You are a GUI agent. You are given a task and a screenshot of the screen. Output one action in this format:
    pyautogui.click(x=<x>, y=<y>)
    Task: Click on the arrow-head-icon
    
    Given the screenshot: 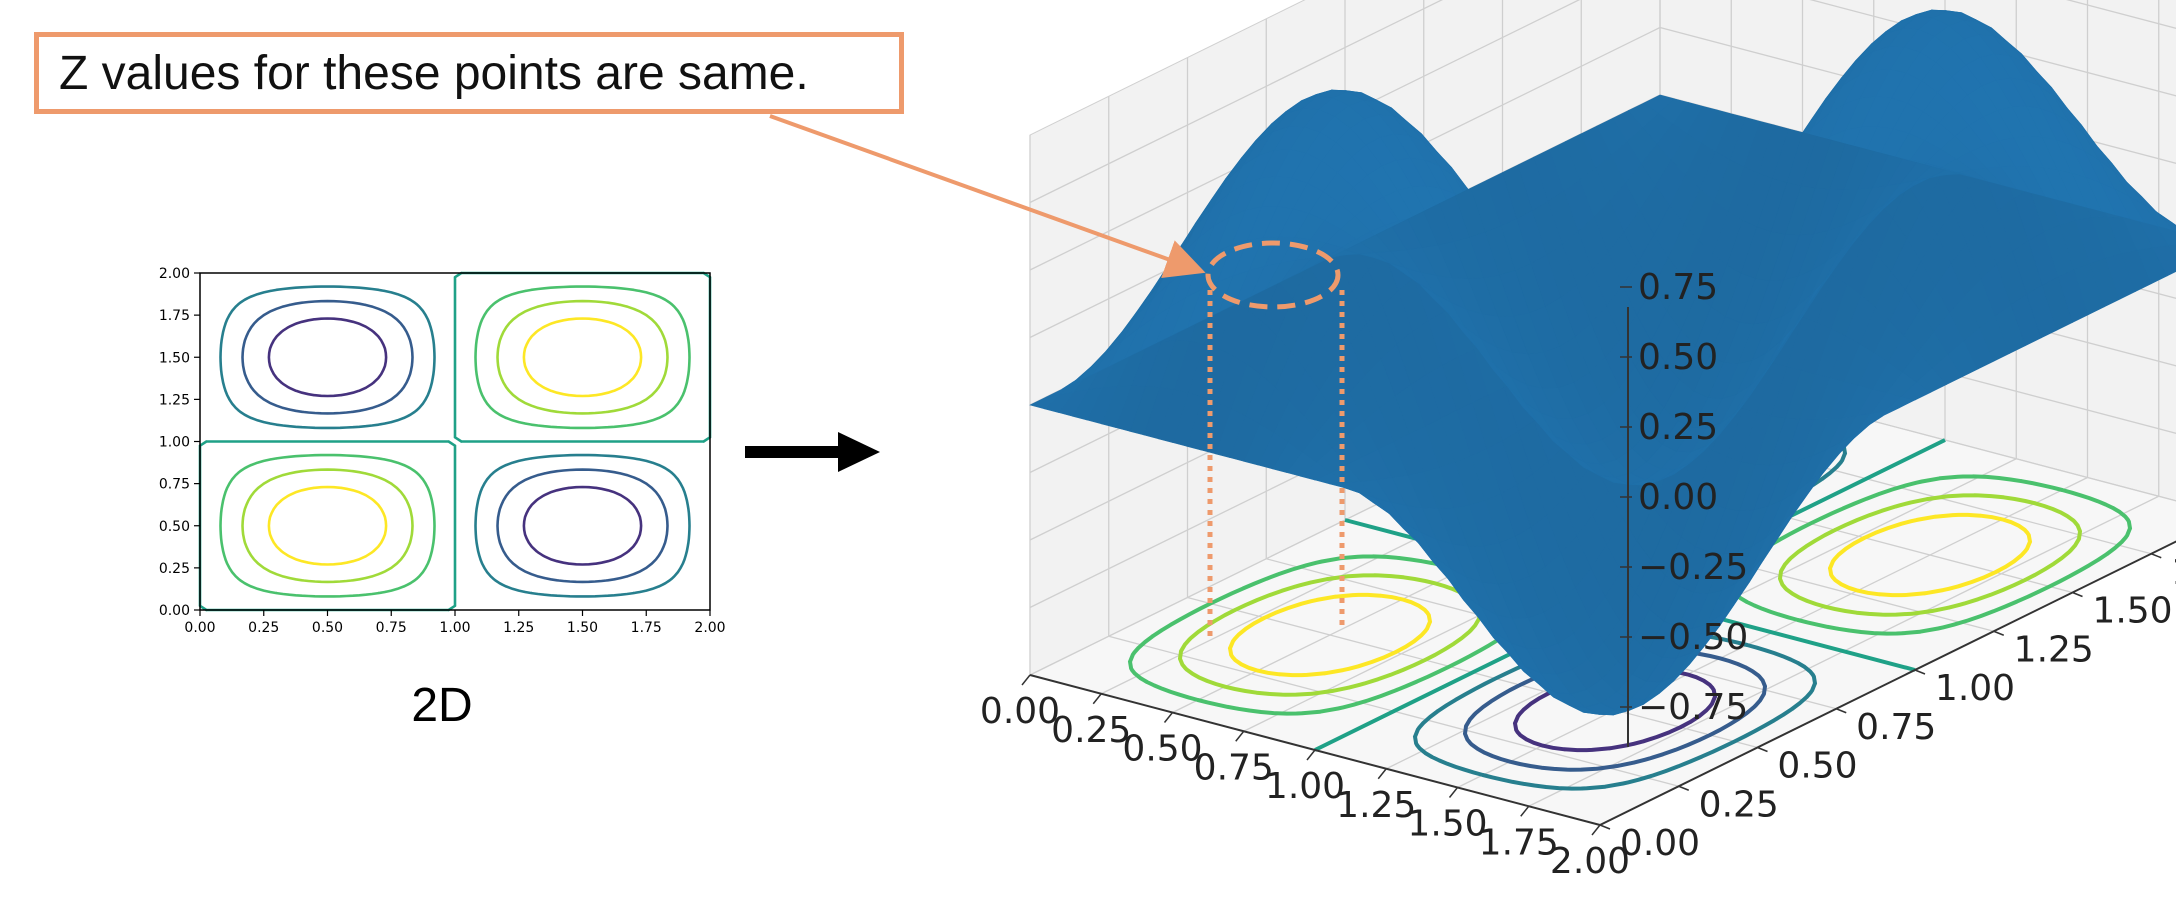 What is the action you would take?
    pyautogui.click(x=859, y=452)
    